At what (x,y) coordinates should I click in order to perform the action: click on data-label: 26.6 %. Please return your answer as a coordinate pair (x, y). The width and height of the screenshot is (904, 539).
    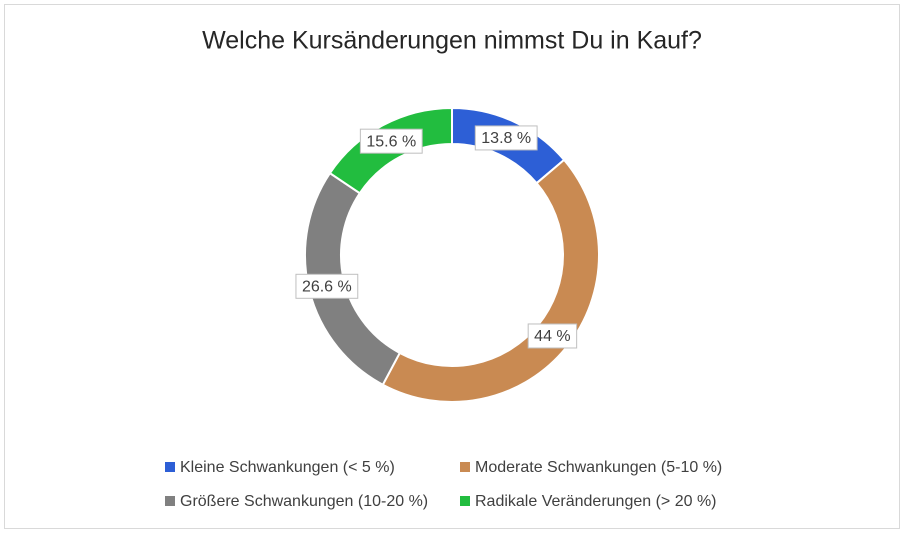
    Looking at the image, I should click on (327, 287).